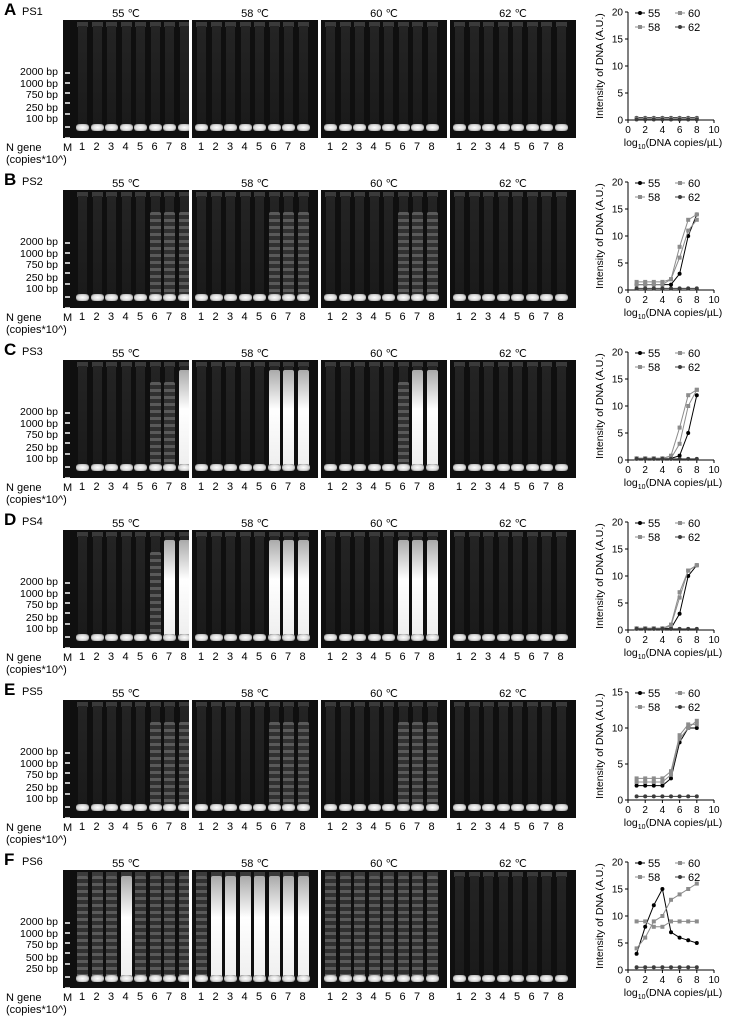 The width and height of the screenshot is (731, 1024). I want to click on lane-number: 7, so click(417, 827).